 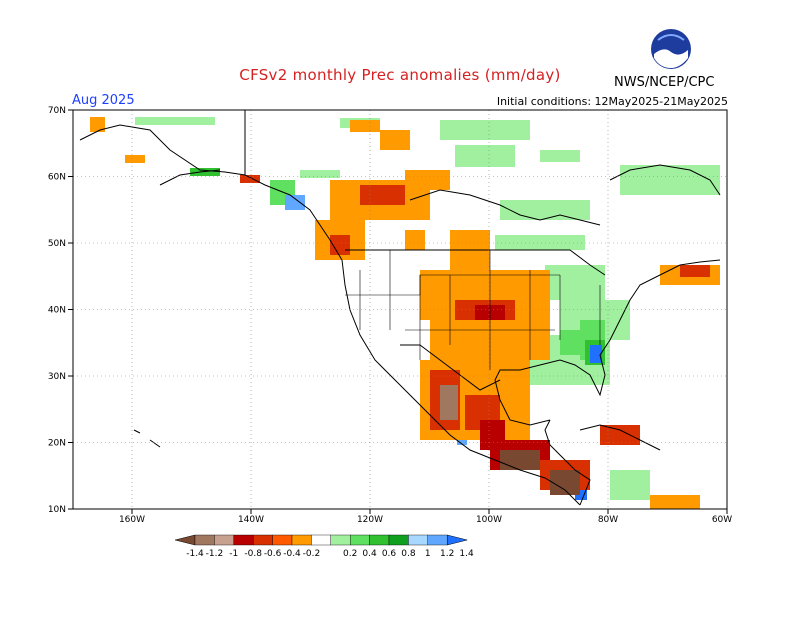 I want to click on lon-label: 80W, so click(x=608, y=520).